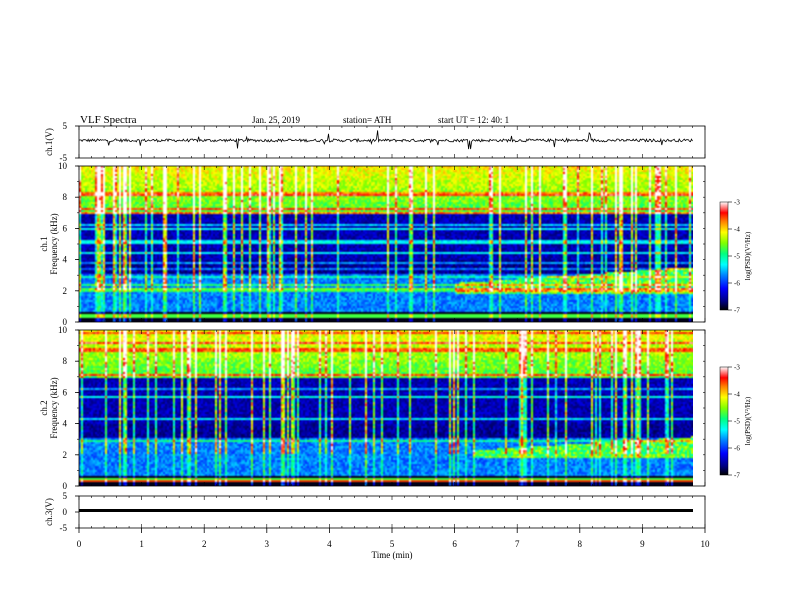  What do you see at coordinates (642, 544) in the screenshot?
I see `x-tick-label: 9` at bounding box center [642, 544].